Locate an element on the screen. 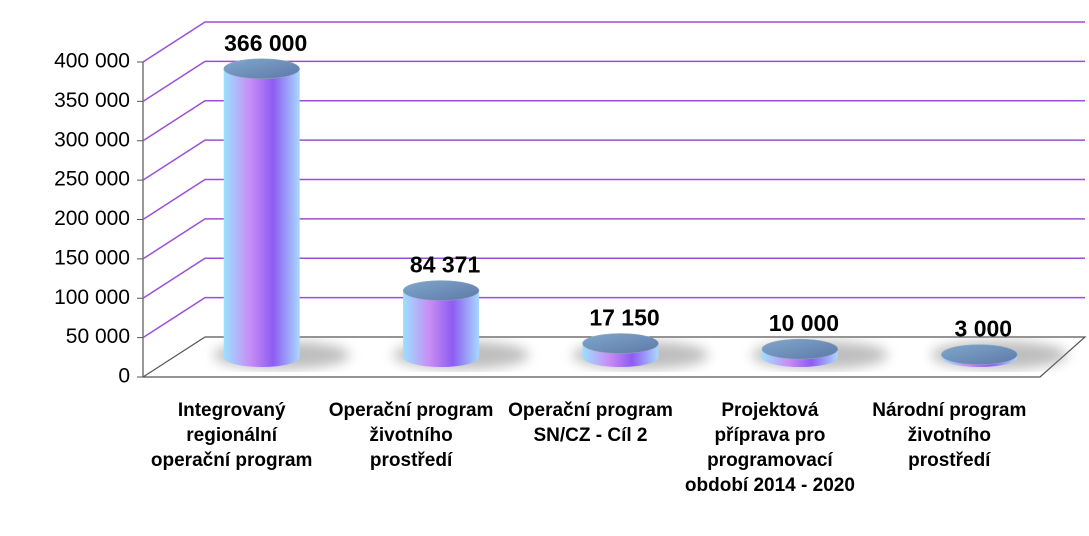 Image resolution: width=1089 pixels, height=536 pixels. data-label: 84 371 is located at coordinates (445, 265).